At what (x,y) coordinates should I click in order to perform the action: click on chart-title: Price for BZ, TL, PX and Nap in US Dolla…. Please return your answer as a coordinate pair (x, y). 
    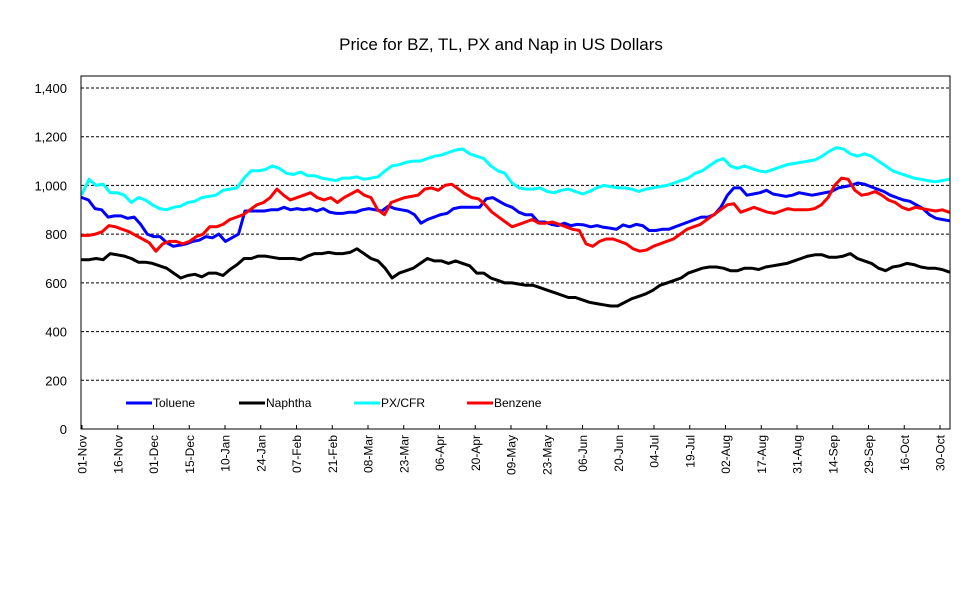
    Looking at the image, I should click on (501, 44).